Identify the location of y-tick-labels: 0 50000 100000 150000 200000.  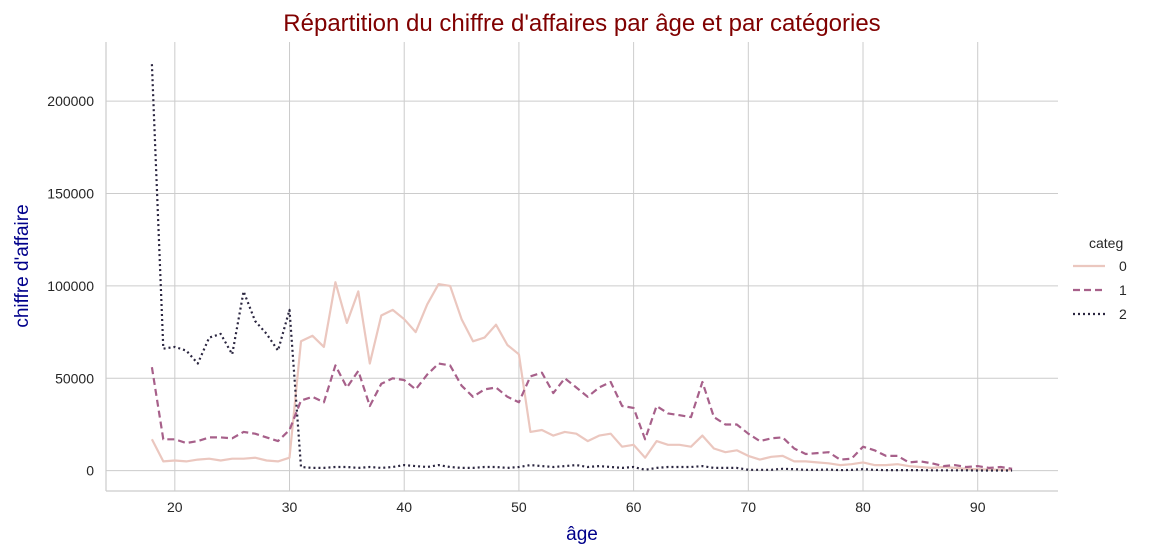
(70, 286).